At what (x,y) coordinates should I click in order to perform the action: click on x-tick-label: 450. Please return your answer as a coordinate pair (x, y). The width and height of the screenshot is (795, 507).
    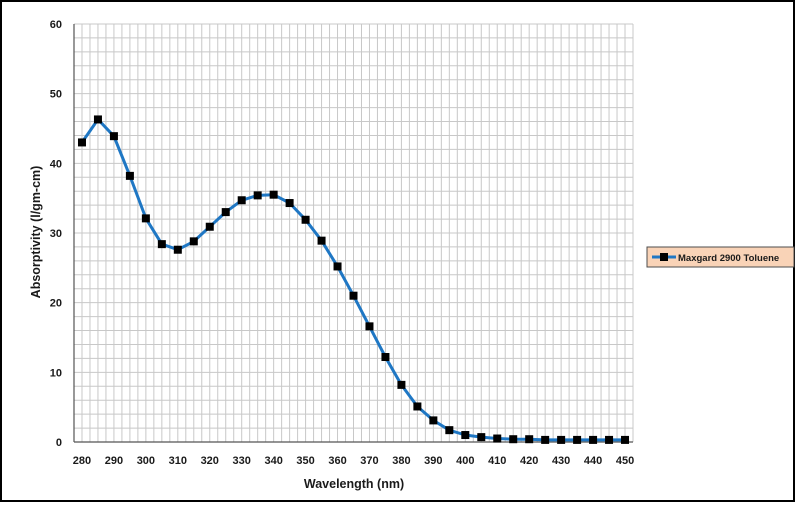
    Looking at the image, I should click on (625, 461).